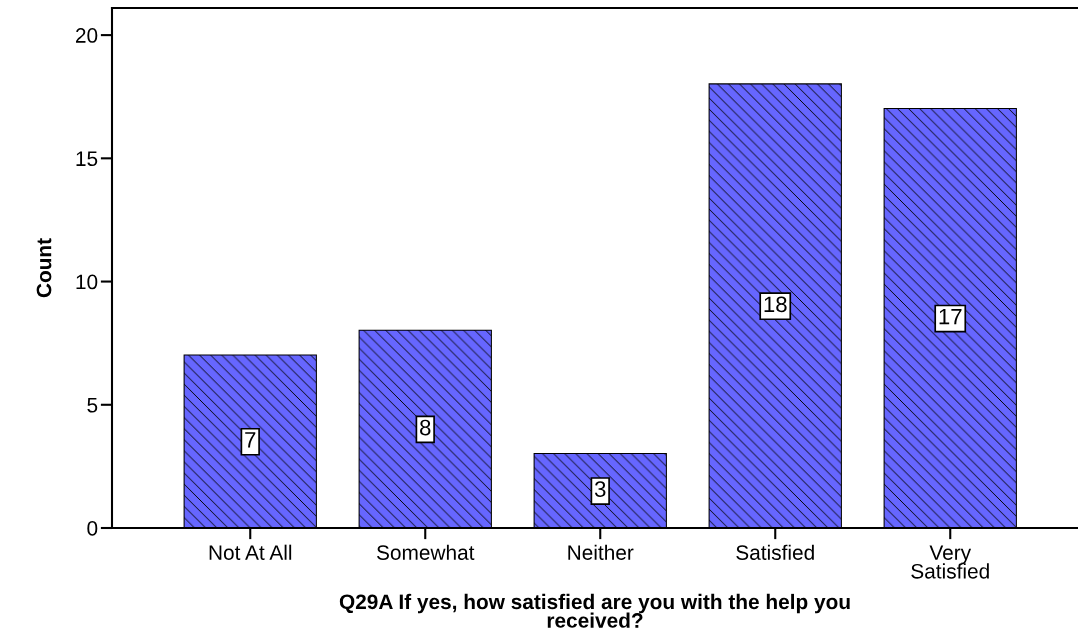 The width and height of the screenshot is (1078, 639). Describe the element at coordinates (775, 304) in the screenshot. I see `data-label: 18` at that location.